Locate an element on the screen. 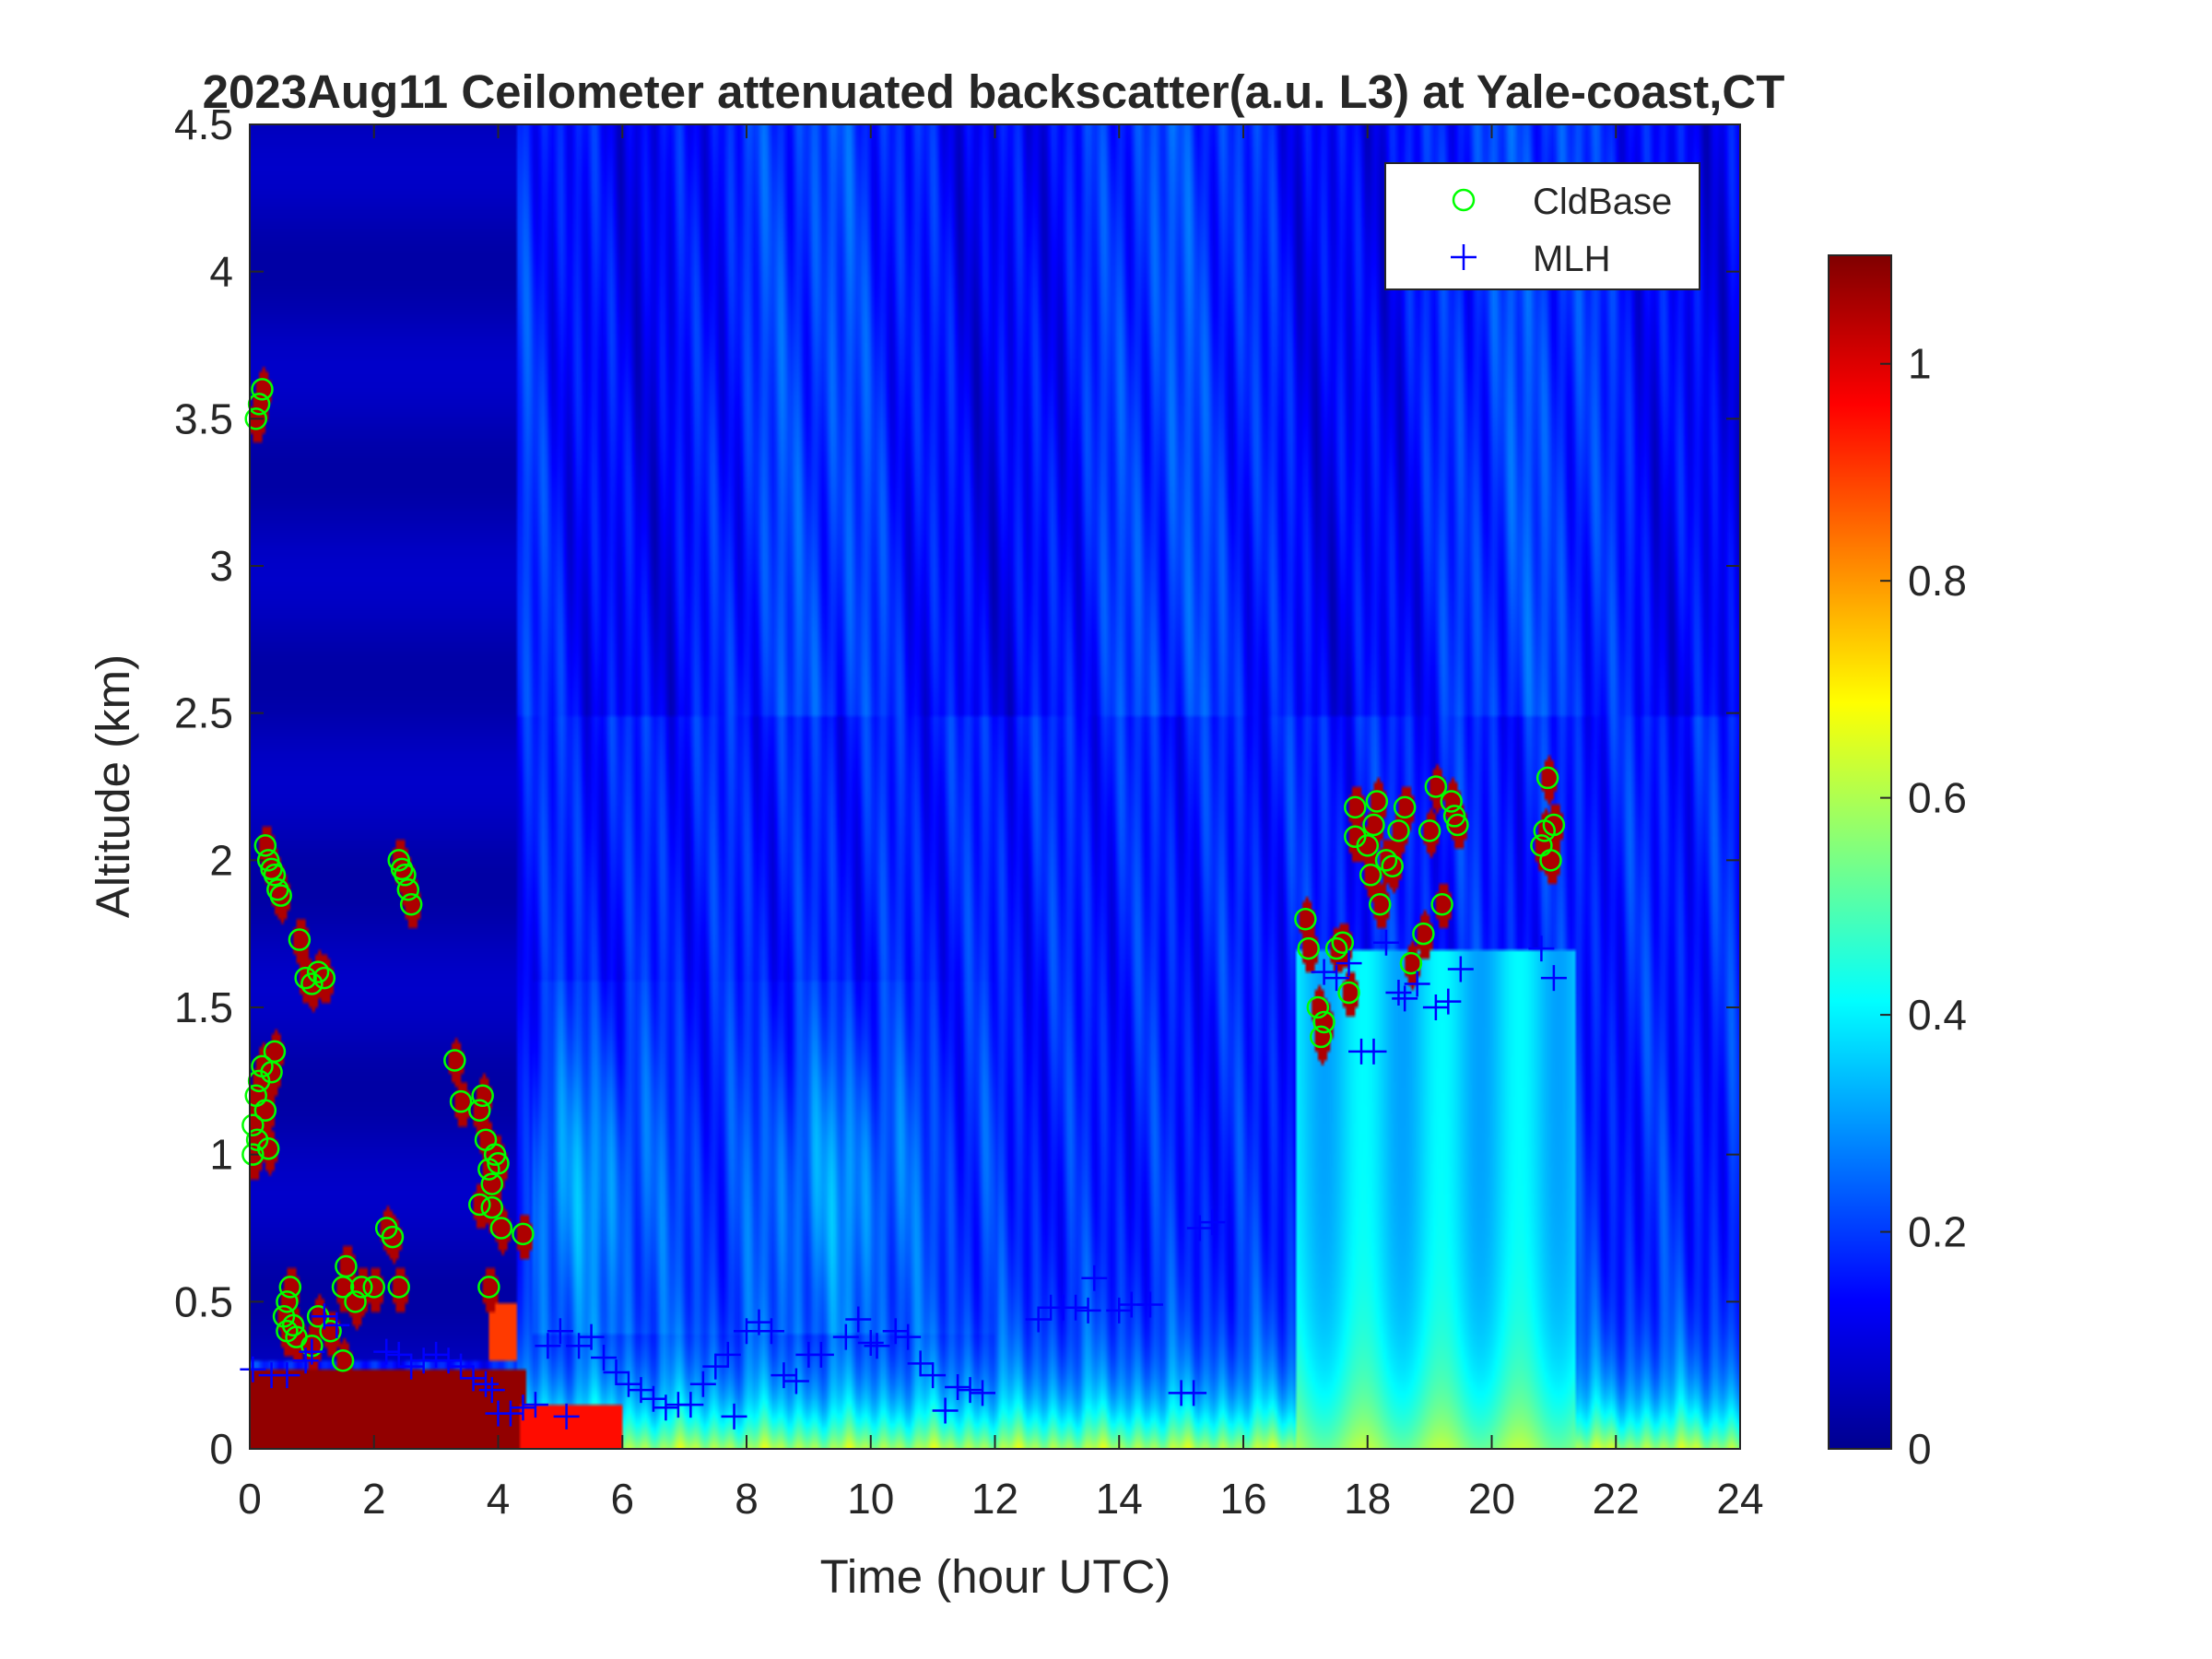 The height and width of the screenshot is (1659, 2212). x-tick-label: 8 is located at coordinates (747, 1499).